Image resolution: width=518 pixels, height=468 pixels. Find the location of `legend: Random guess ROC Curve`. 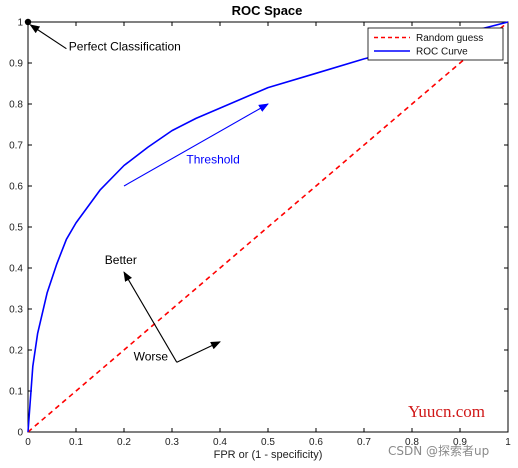

legend: Random guess ROC Curve is located at coordinates (435, 44).